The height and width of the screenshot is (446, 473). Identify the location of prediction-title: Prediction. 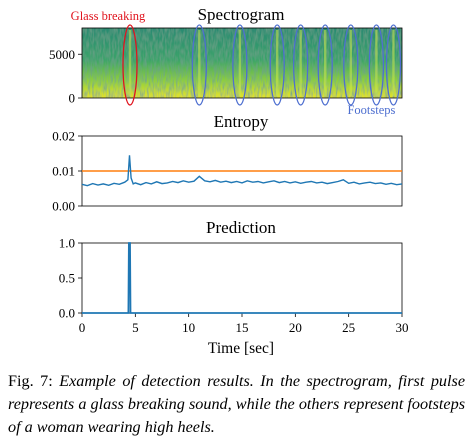
(241, 227).